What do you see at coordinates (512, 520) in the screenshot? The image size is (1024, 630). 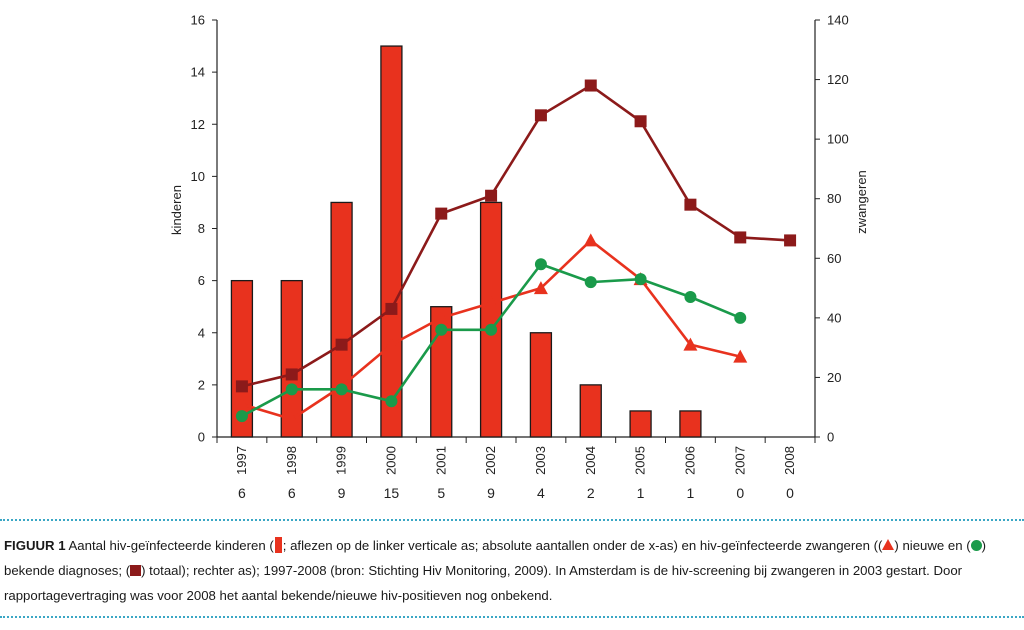 I see `top-divider` at bounding box center [512, 520].